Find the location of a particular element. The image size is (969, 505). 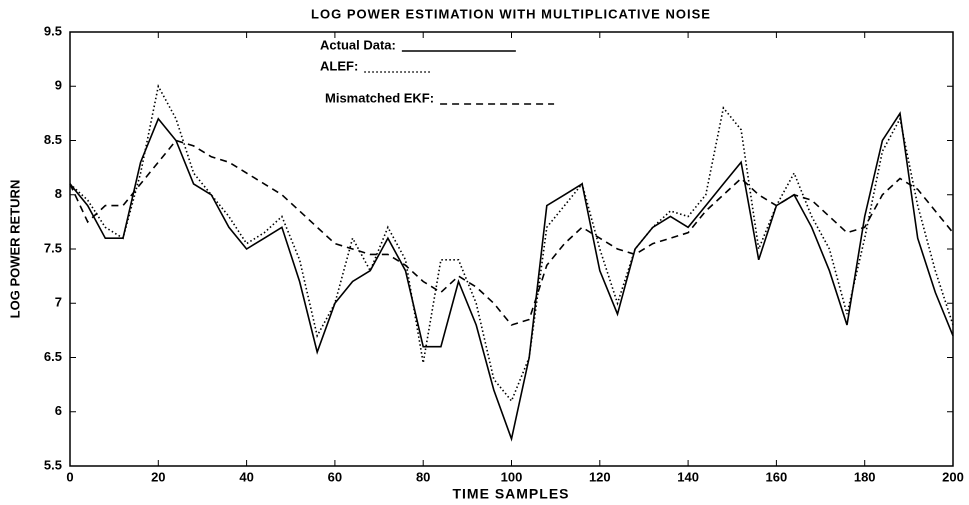

x-tick-label: 100 is located at coordinates (512, 476).